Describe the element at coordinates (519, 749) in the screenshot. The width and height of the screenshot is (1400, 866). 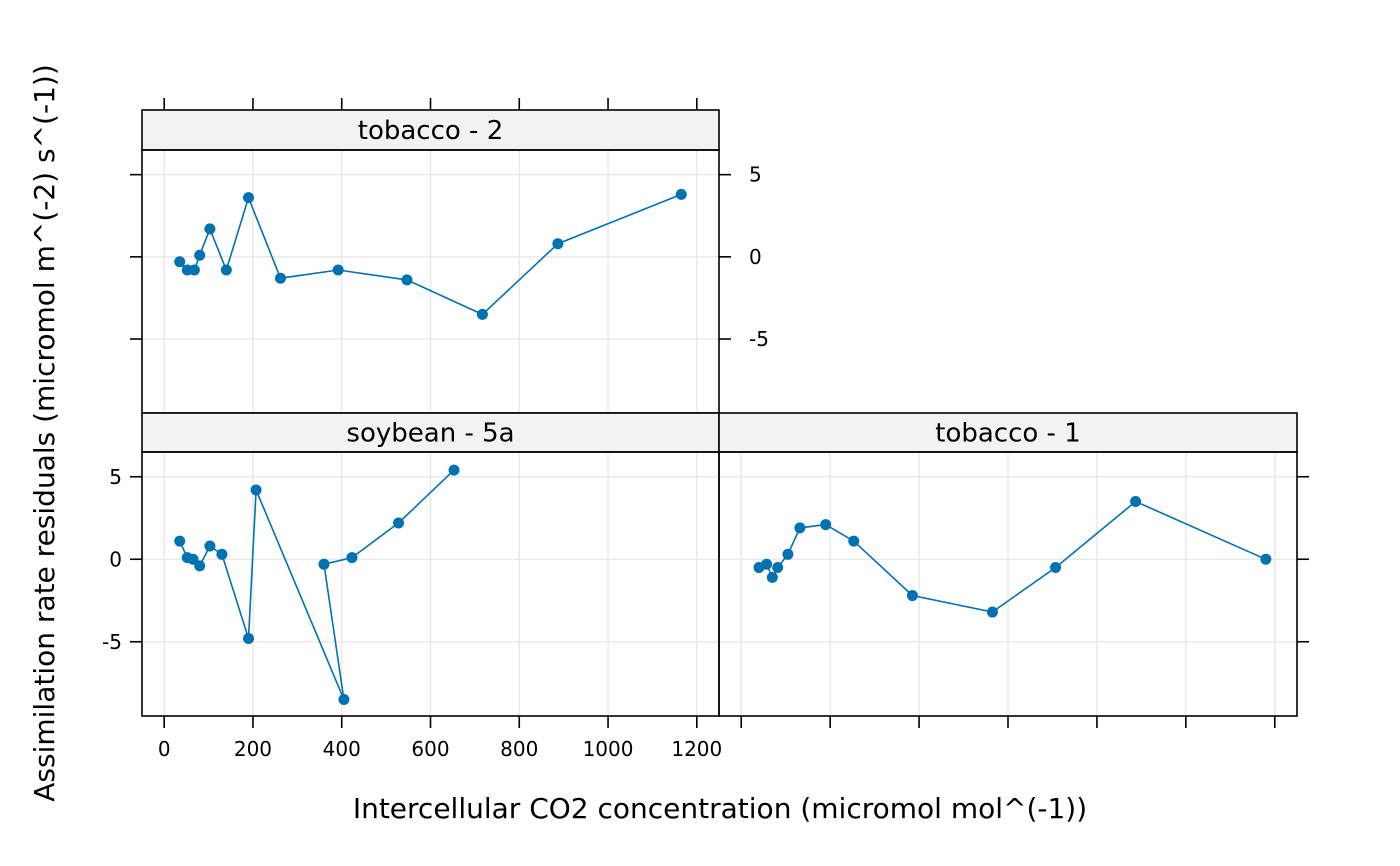
I see `x-tick-label: 800` at that location.